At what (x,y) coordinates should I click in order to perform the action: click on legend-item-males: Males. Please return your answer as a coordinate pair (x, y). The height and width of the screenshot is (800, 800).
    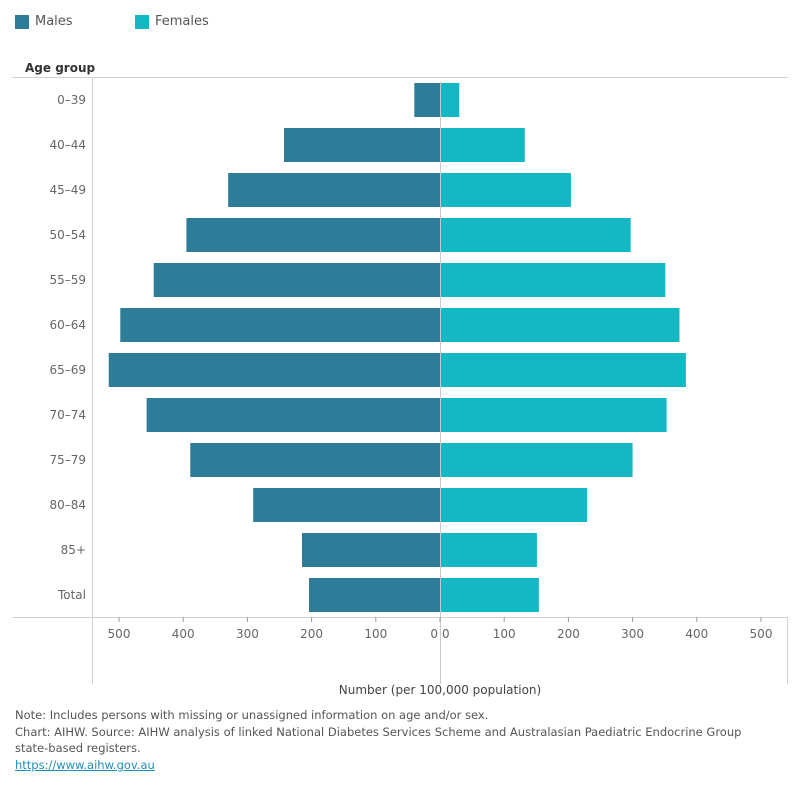
    Looking at the image, I should click on (44, 21).